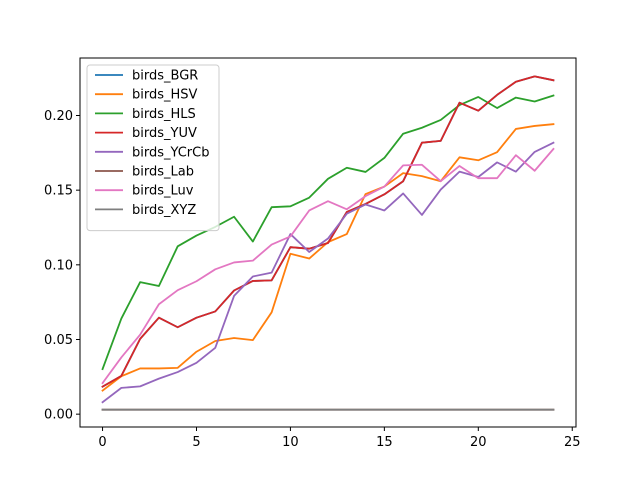 The height and width of the screenshot is (480, 640). What do you see at coordinates (58, 415) in the screenshot?
I see `y-tick-label: 0.00` at bounding box center [58, 415].